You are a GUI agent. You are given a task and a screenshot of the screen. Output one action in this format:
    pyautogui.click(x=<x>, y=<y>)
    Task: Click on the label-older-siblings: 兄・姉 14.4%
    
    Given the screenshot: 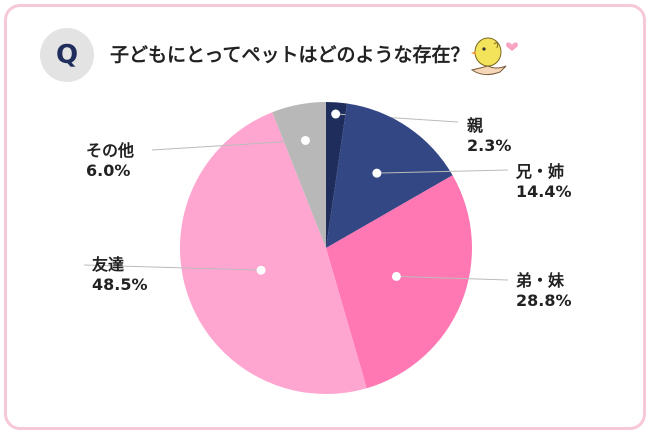 What is the action you would take?
    pyautogui.click(x=544, y=182)
    